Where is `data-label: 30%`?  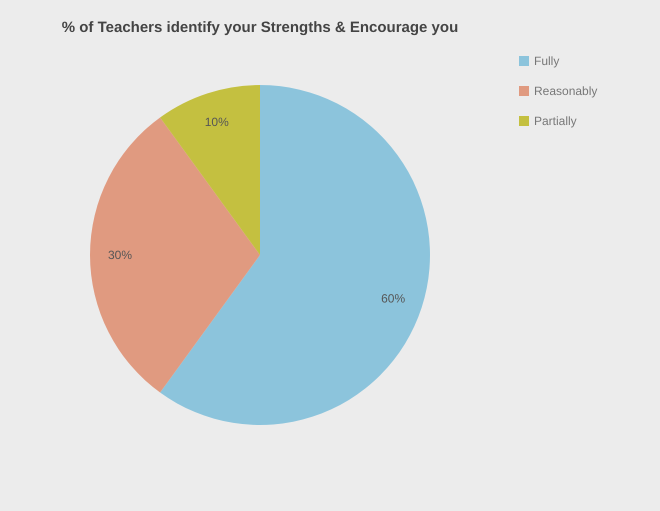
data-label: 30% is located at coordinates (120, 255).